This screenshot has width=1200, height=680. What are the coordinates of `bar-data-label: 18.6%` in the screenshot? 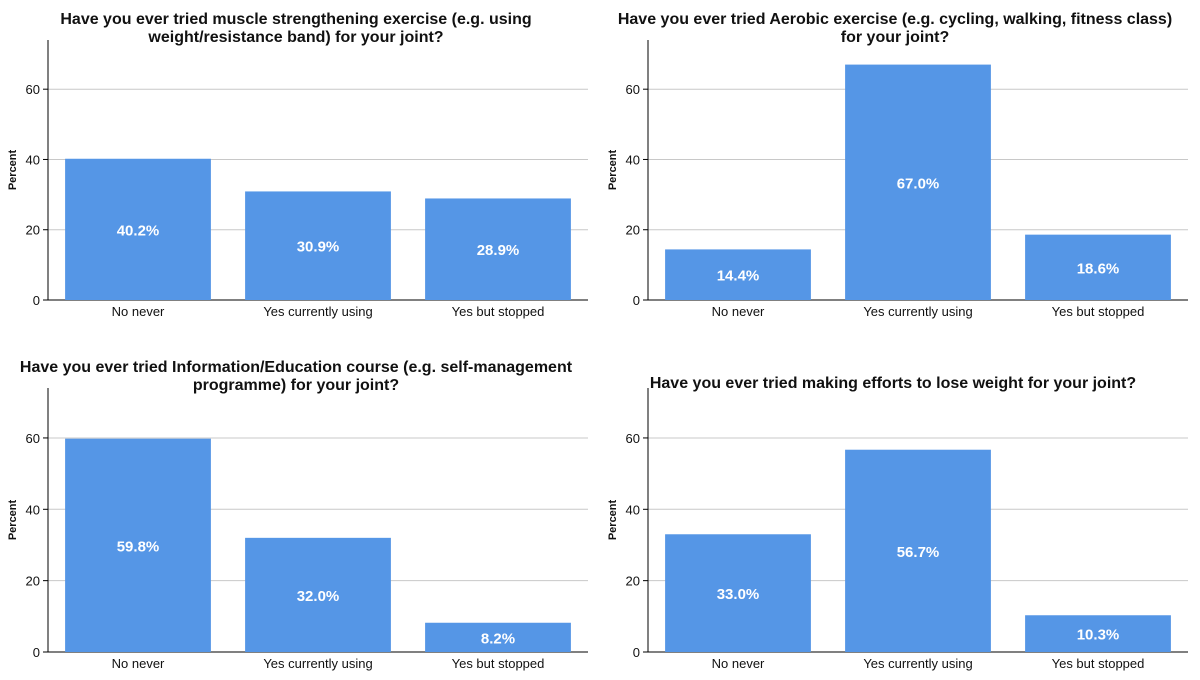 It's located at (1098, 268).